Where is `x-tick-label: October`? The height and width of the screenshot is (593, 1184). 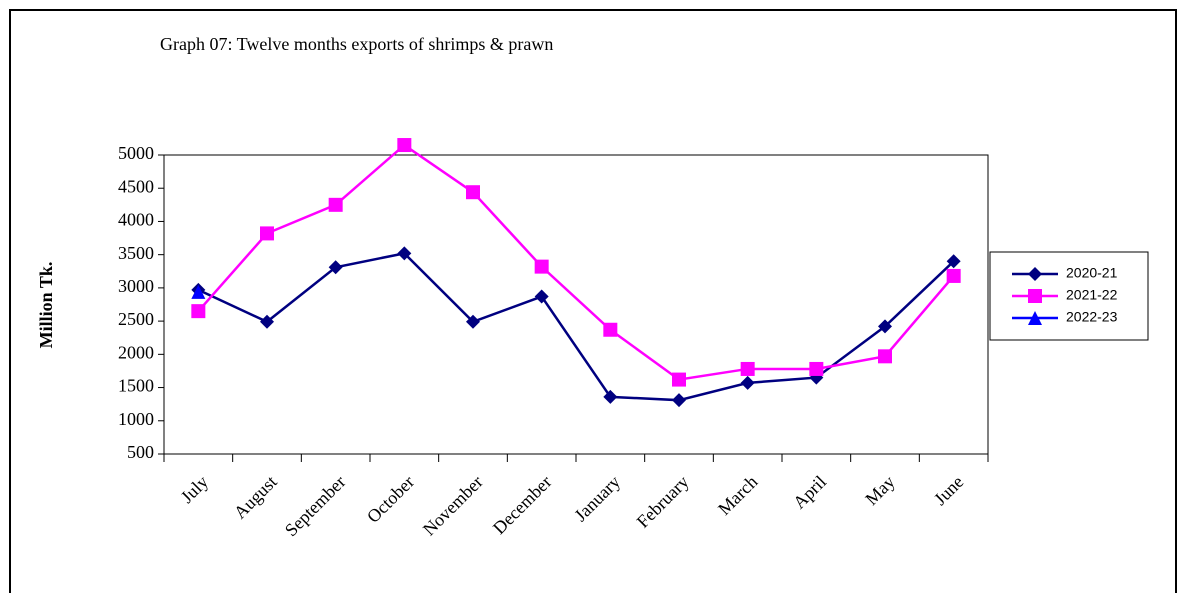
x-tick-label: October is located at coordinates (390, 499).